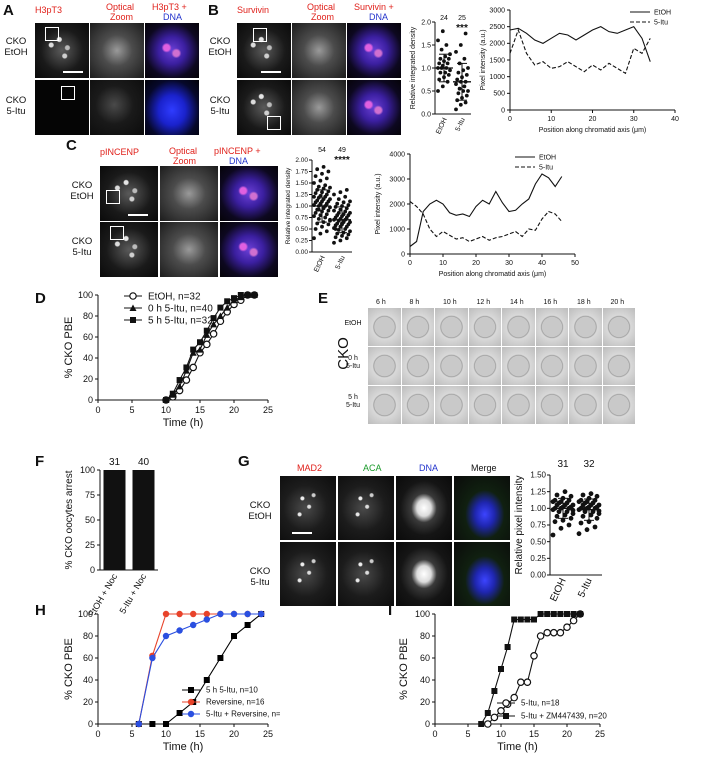 The image size is (702, 761). I want to click on b-micrograph-merge-etoh, so click(374, 50).